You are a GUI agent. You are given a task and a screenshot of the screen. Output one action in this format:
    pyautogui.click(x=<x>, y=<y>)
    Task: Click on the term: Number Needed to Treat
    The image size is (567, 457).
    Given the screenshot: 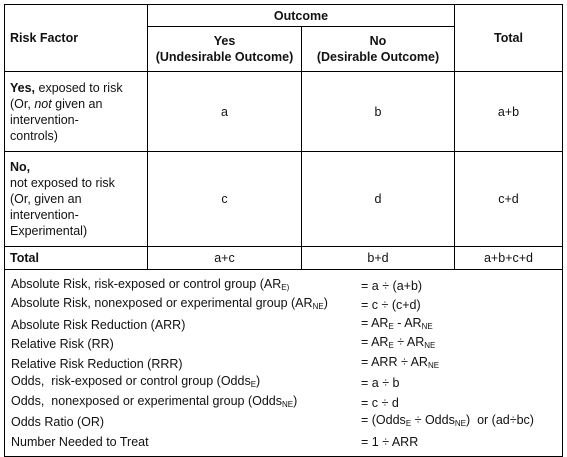 What is the action you would take?
    pyautogui.click(x=186, y=442)
    